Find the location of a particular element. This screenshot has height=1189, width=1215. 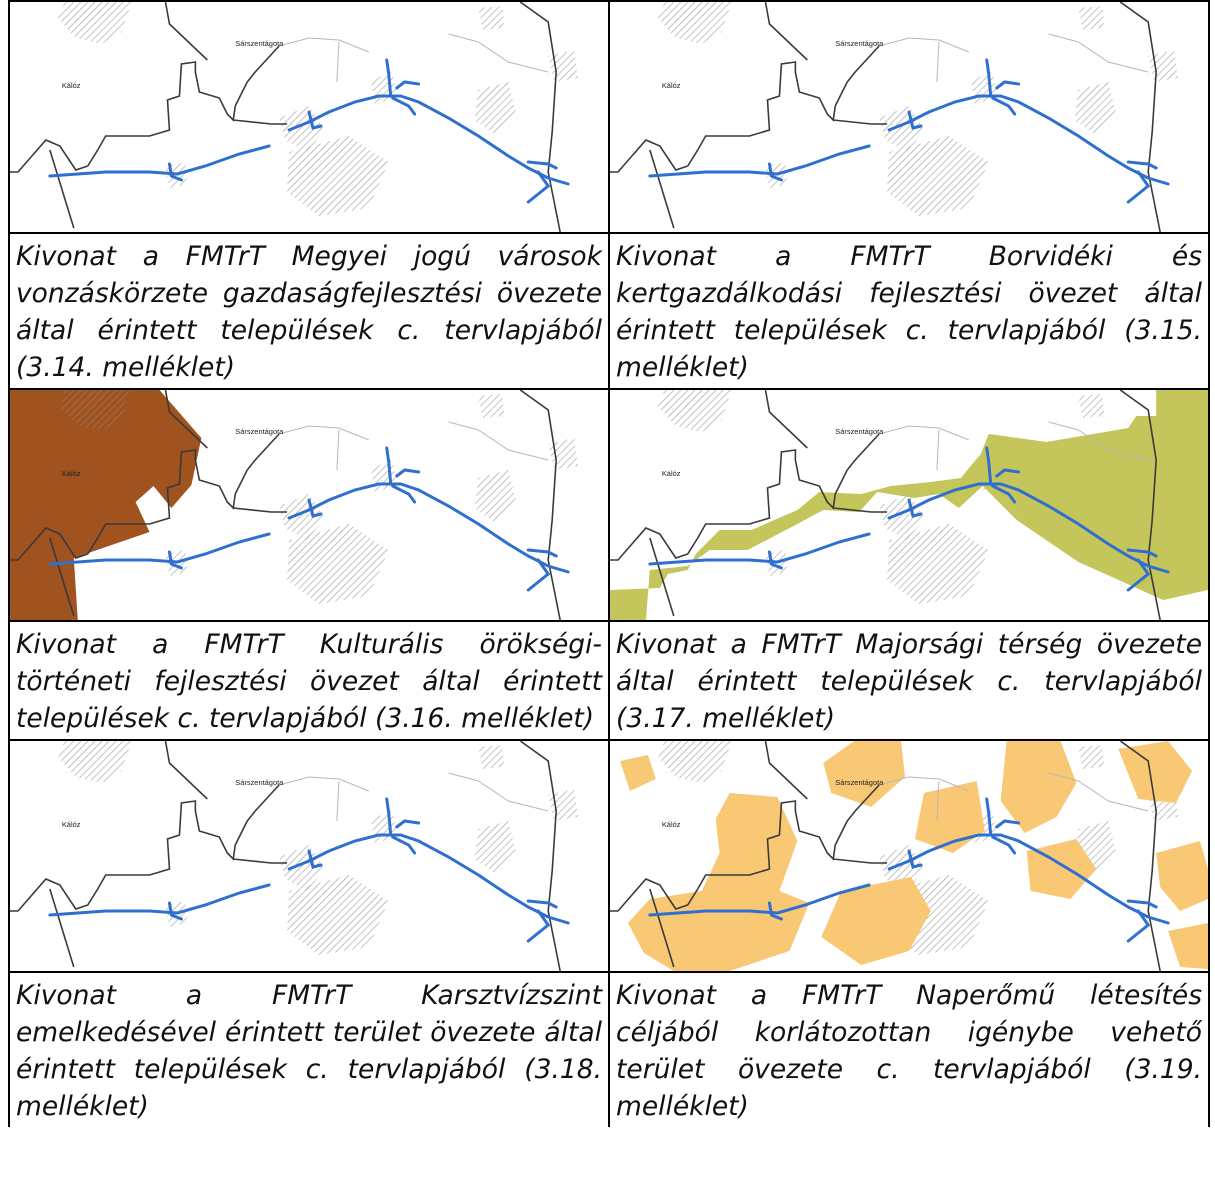

settlement-hatch-areas is located at coordinates (318, 848).